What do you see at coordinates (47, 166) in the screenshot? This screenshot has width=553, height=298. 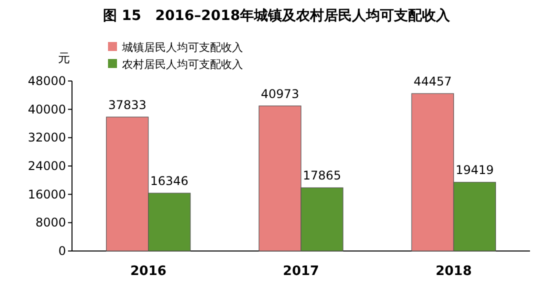 I see `y-tick-label: 24000` at bounding box center [47, 166].